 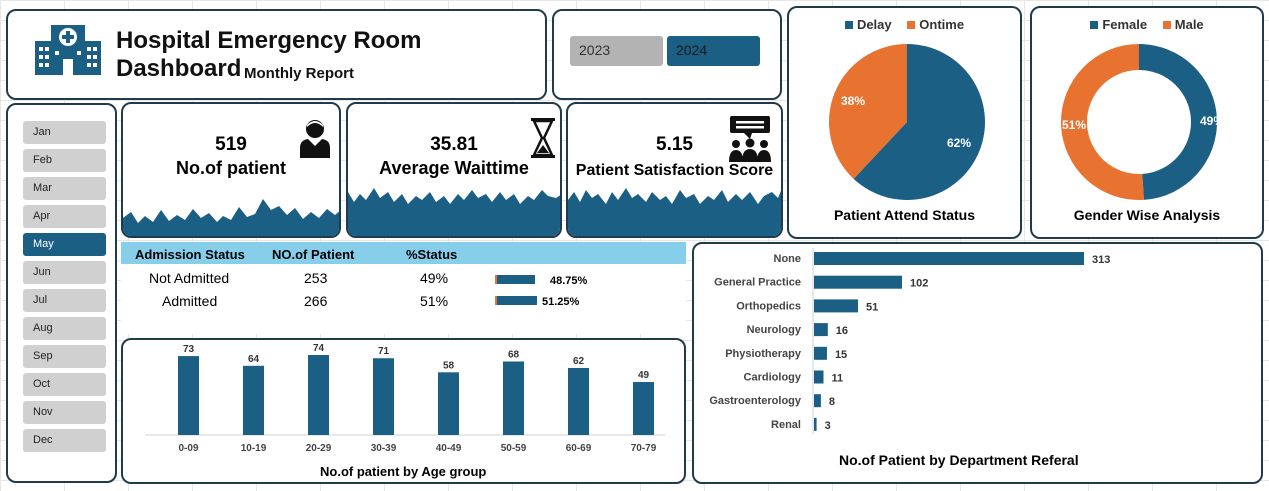 What do you see at coordinates (64, 328) in the screenshot?
I see `month-button-aug: Aug` at bounding box center [64, 328].